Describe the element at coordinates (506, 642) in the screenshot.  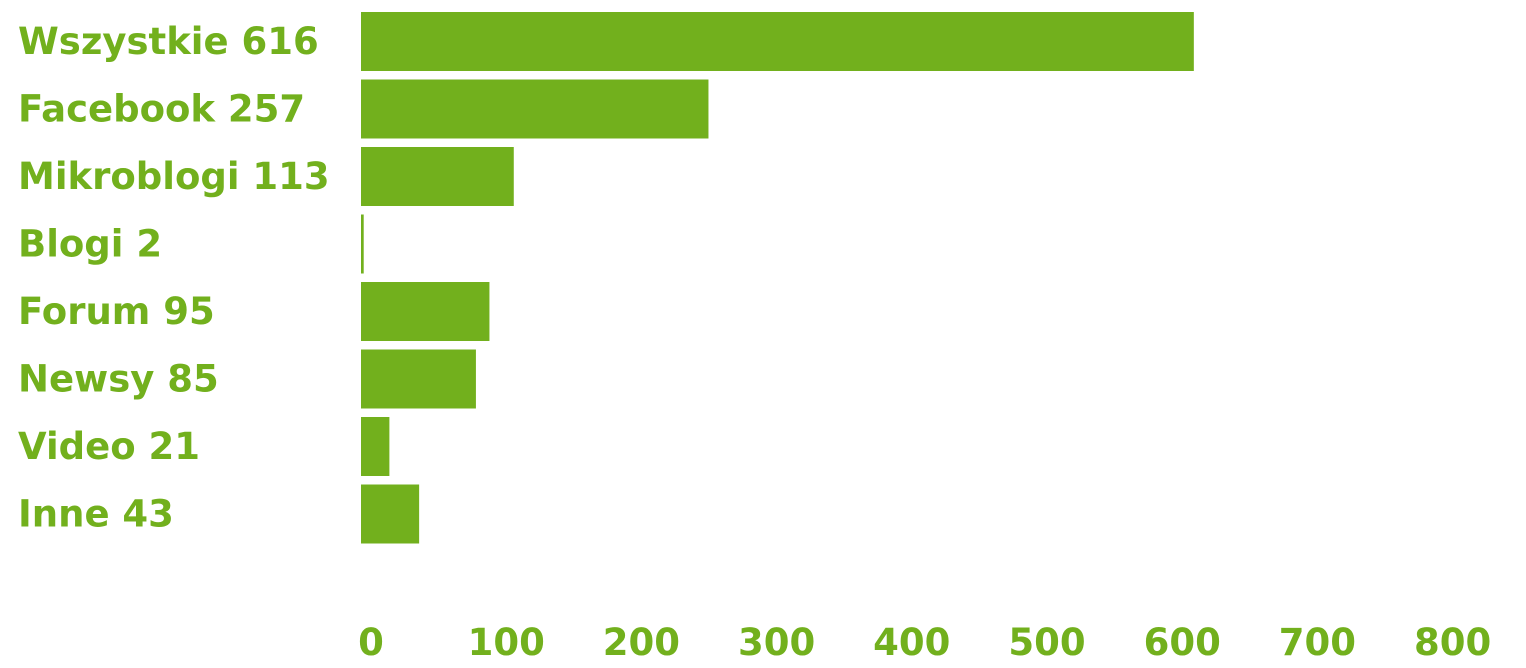
I see `x-tick-label: 100` at that location.